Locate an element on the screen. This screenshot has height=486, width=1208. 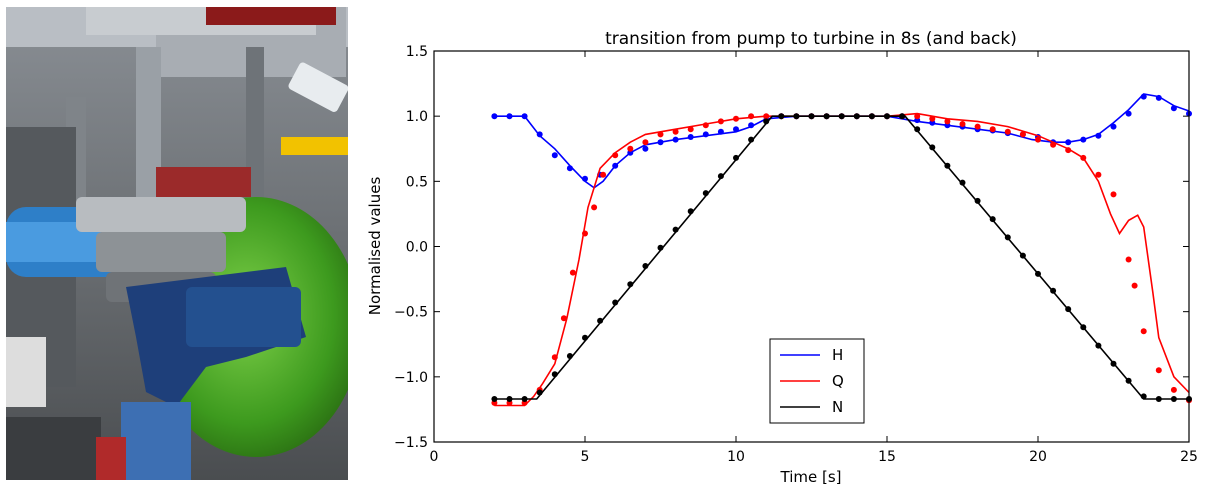
x-tick-label: 15 is located at coordinates (887, 457).